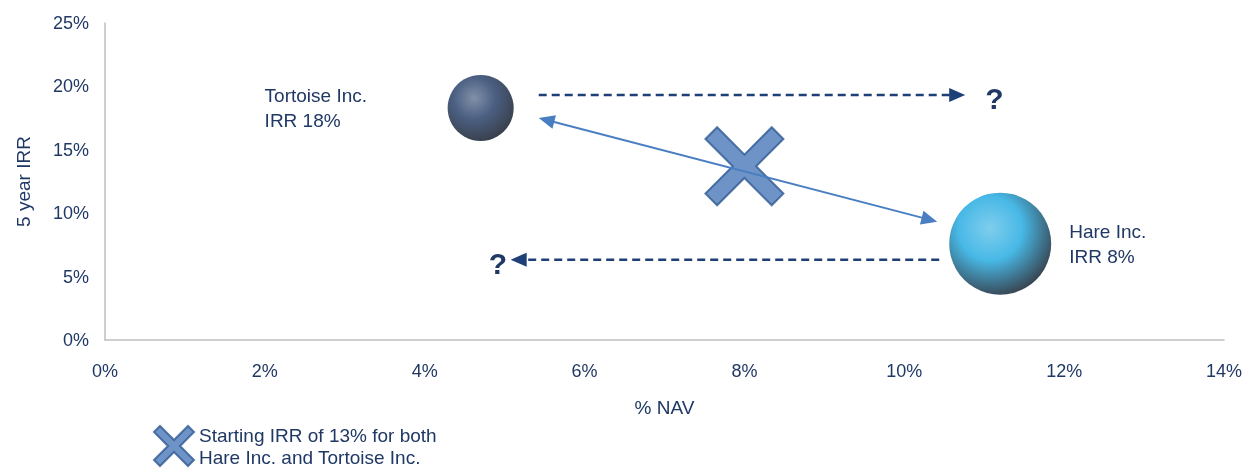 The height and width of the screenshot is (475, 1251). What do you see at coordinates (1224, 371) in the screenshot?
I see `x-tick-label: 14%` at bounding box center [1224, 371].